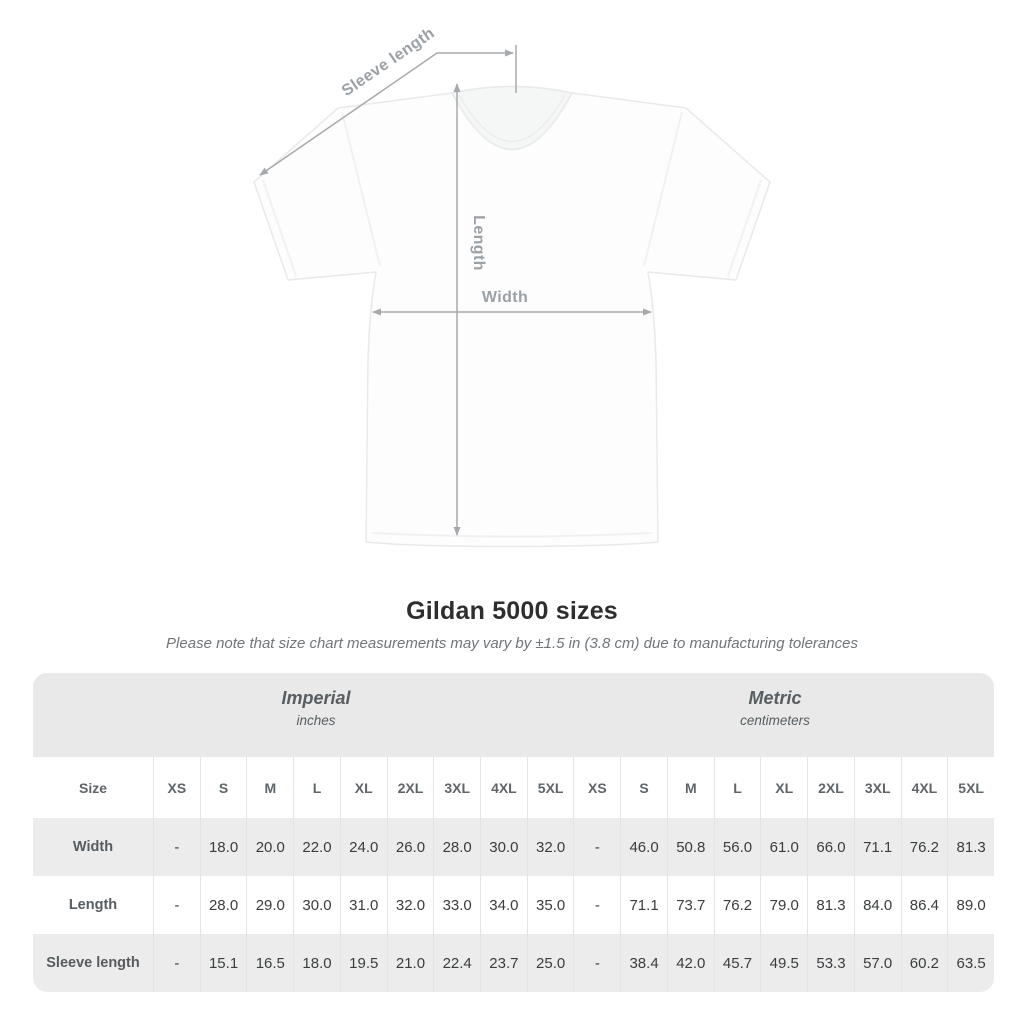 The width and height of the screenshot is (1024, 1024). I want to click on measurement-value-cell: 25.0, so click(550, 963).